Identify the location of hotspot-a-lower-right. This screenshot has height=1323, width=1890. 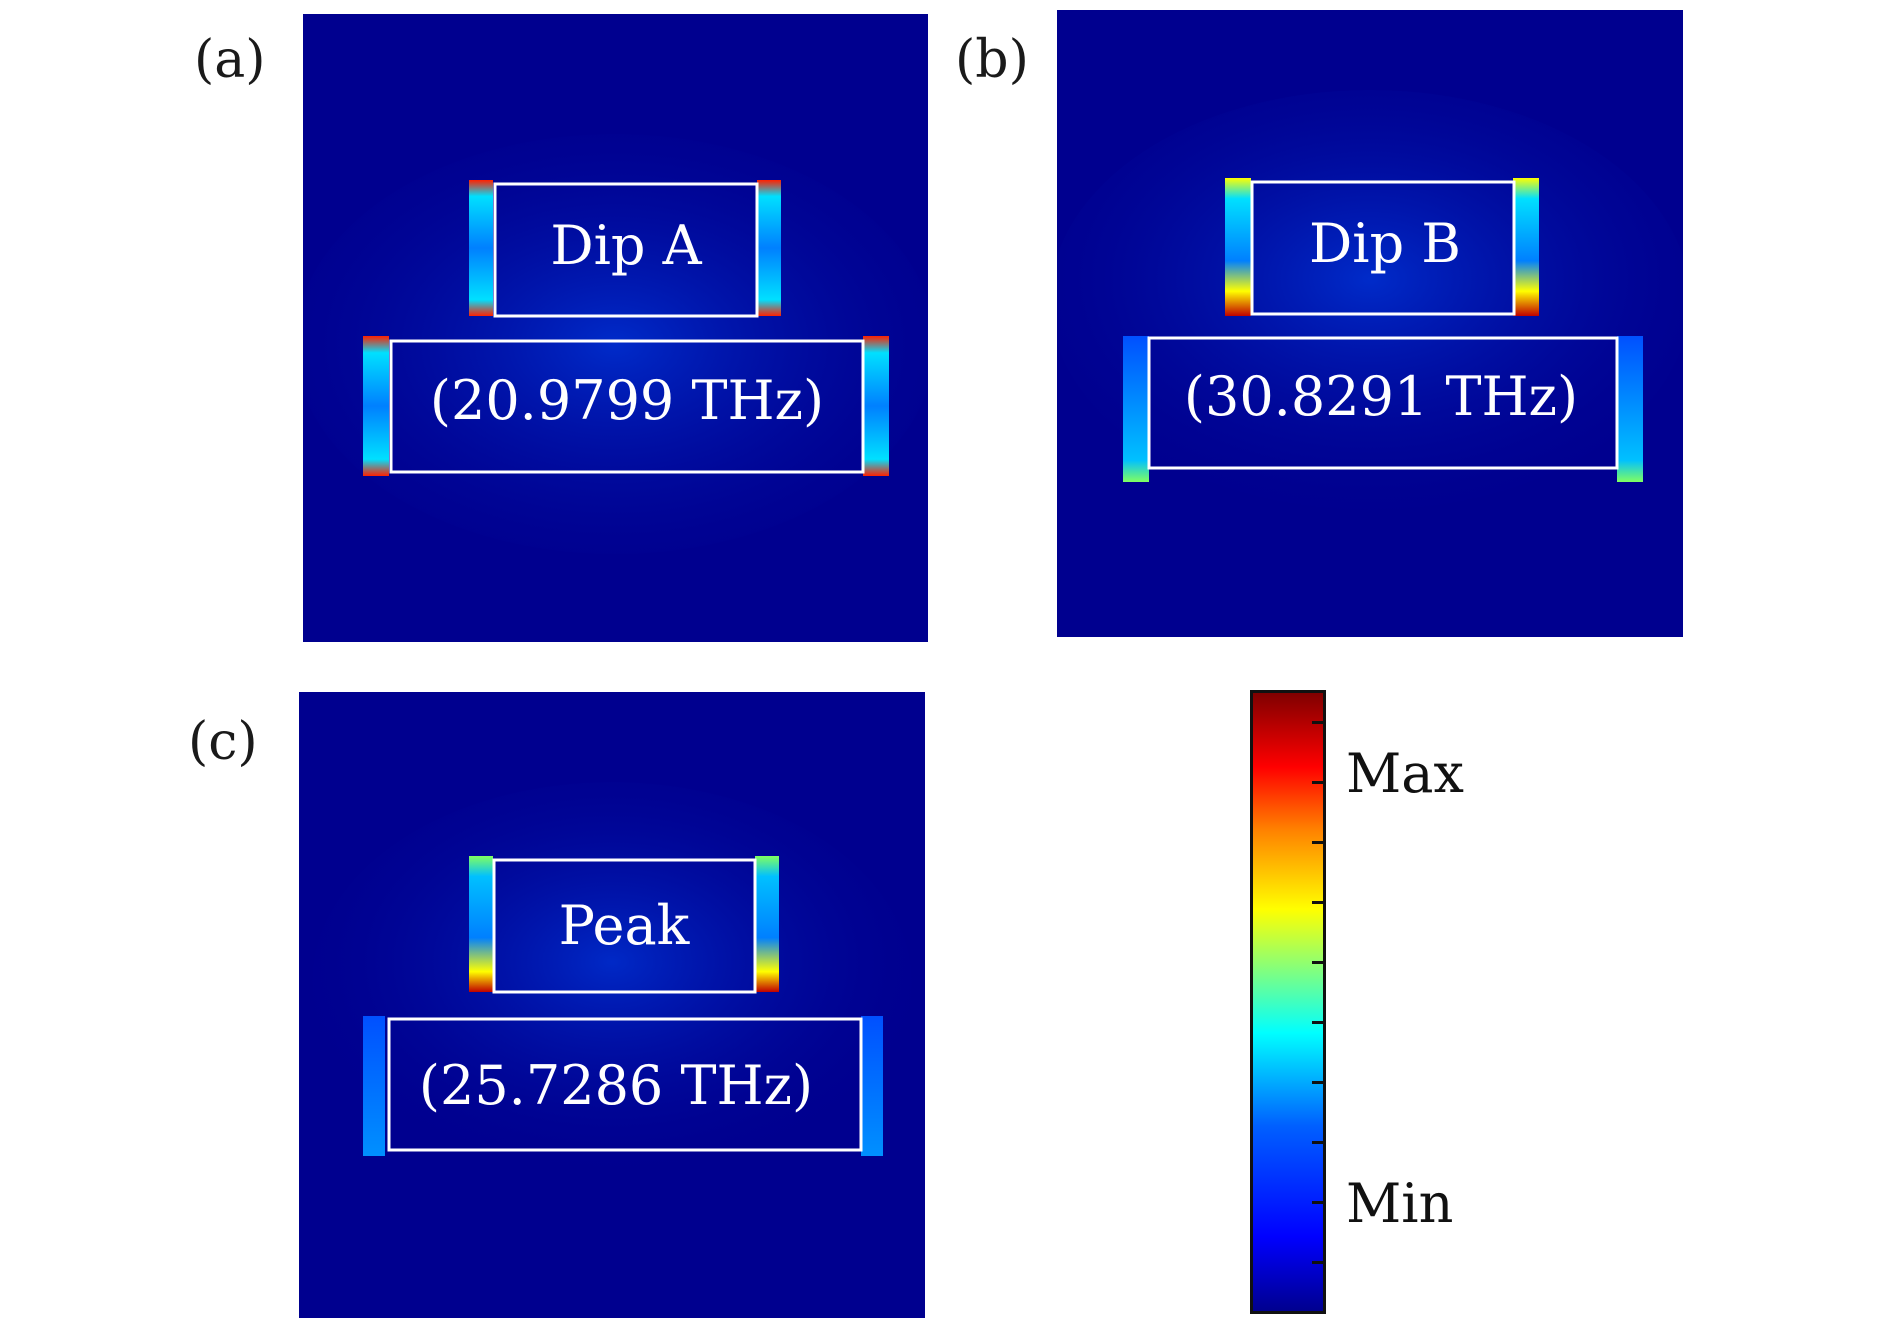
(876, 406).